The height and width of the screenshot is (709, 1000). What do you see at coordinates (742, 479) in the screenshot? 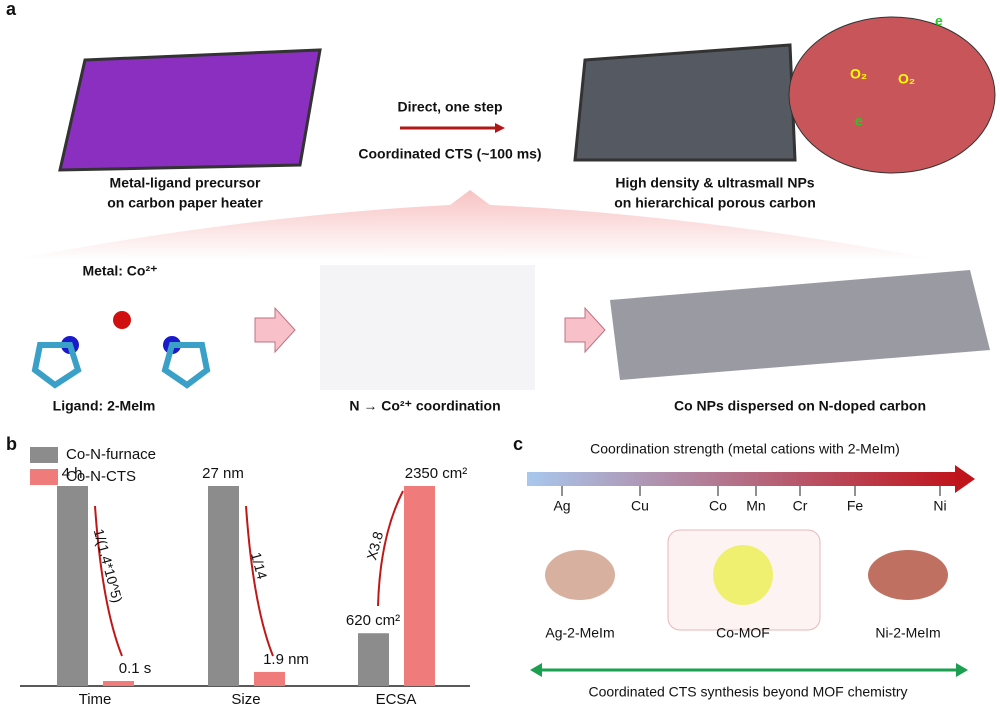
I see `gradient-bar` at bounding box center [742, 479].